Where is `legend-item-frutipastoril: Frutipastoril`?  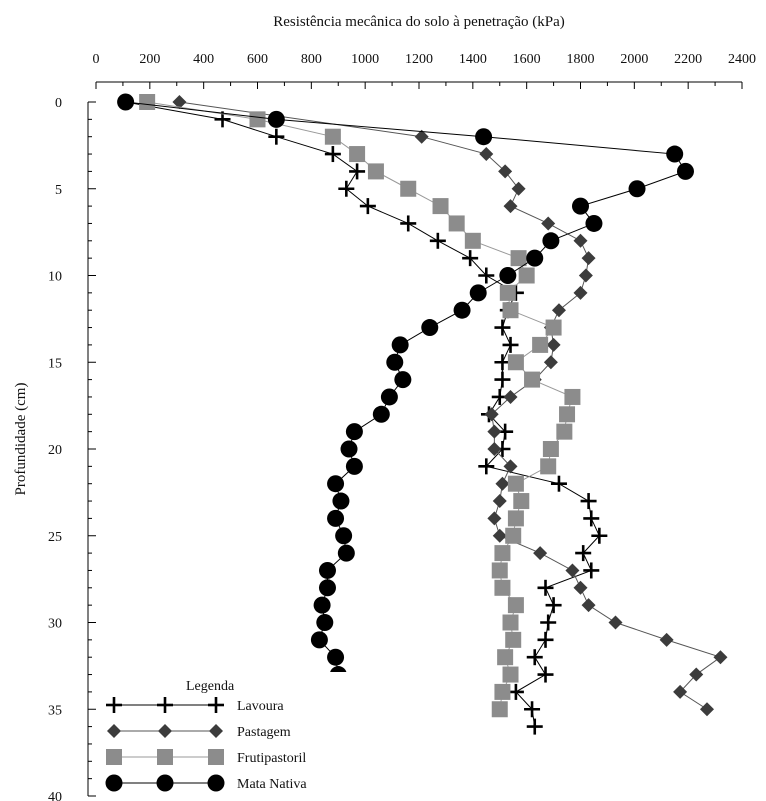 legend-item-frutipastoril: Frutipastoril is located at coordinates (206, 757).